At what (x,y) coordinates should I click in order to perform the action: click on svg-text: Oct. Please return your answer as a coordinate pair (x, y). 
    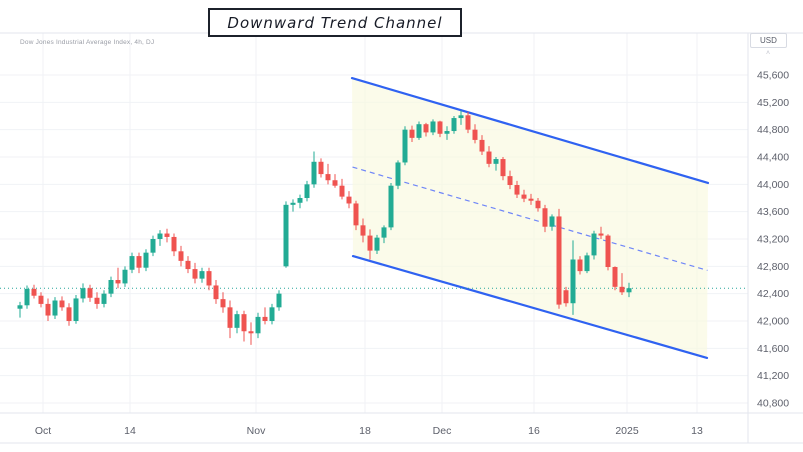
    Looking at the image, I should click on (43, 431).